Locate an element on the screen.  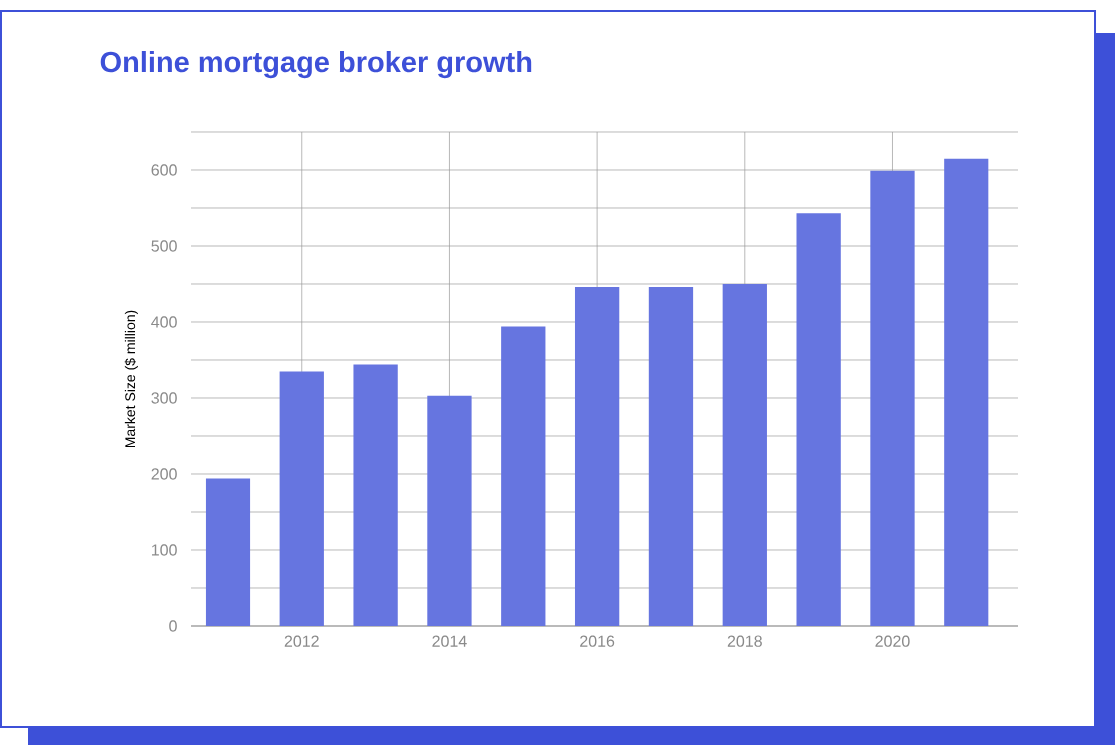
x-tick-label: 2016 is located at coordinates (597, 641).